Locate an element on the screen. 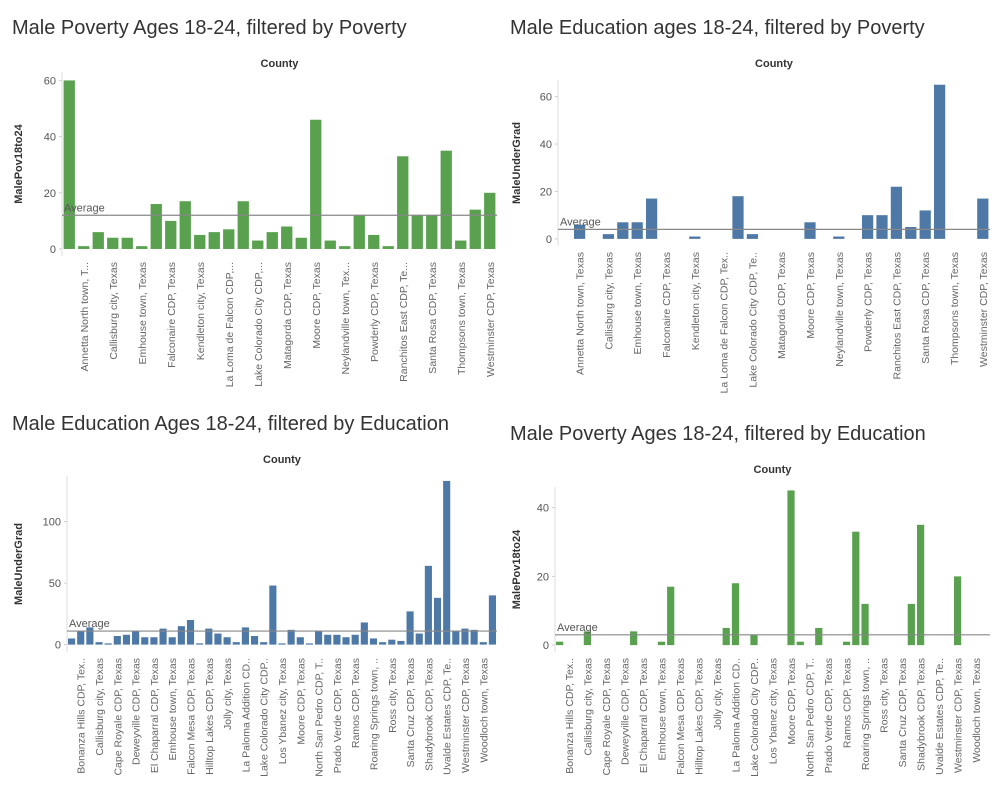 Image resolution: width=1003 pixels, height=802 pixels. x-tick-label: North San Pedro CDP, T.. is located at coordinates (811, 717).